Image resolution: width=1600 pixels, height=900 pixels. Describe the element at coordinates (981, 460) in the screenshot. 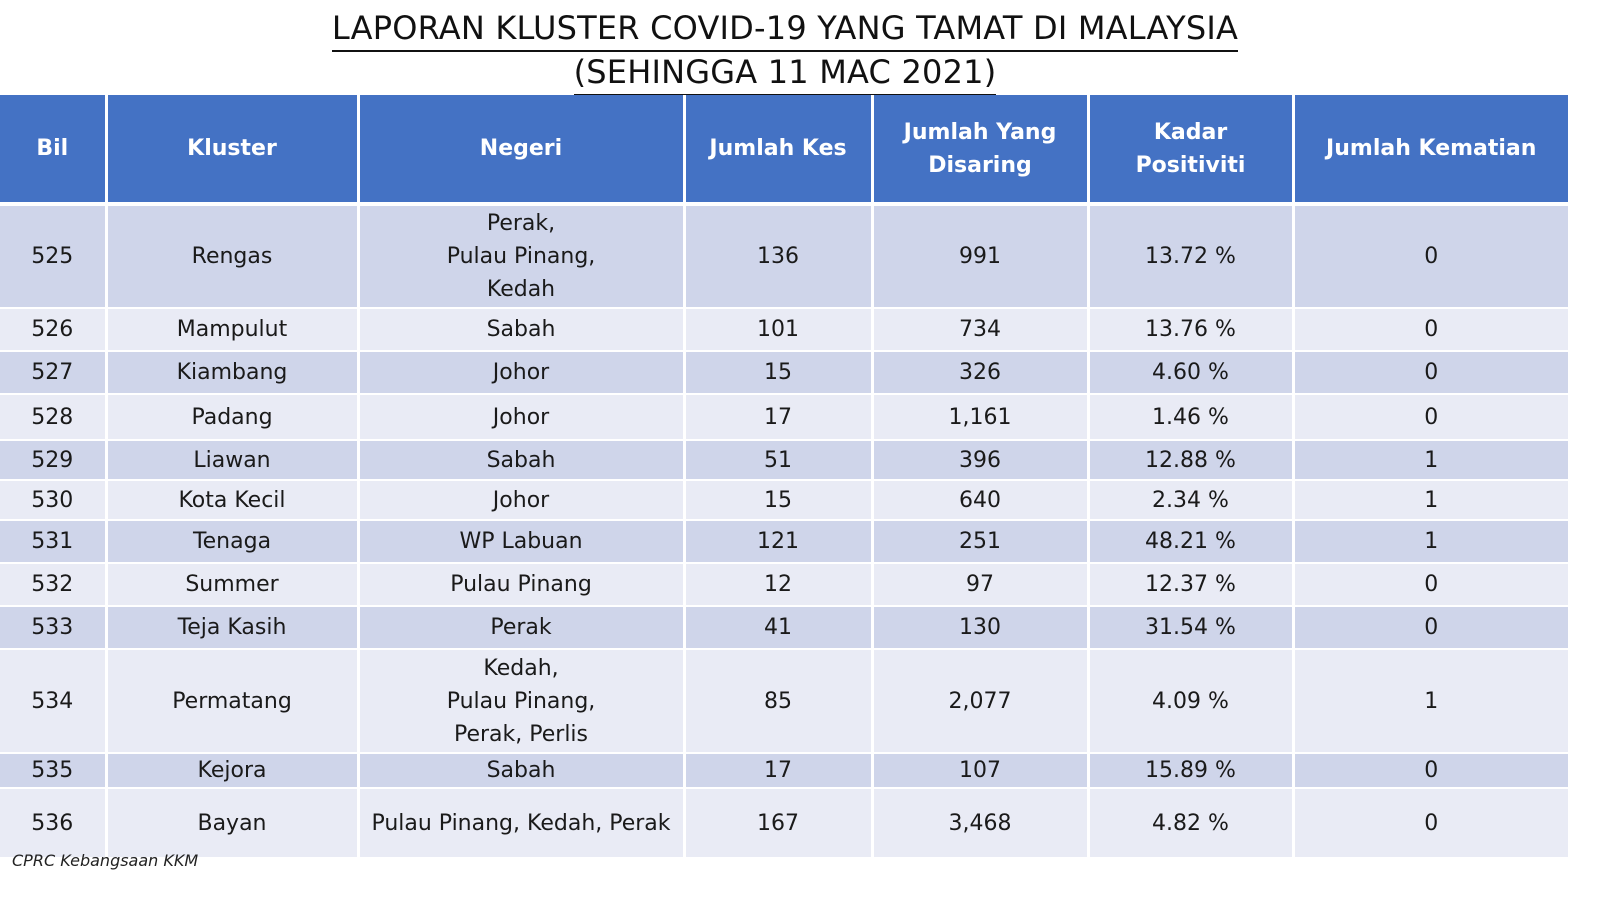

I see `cell-jumlah-disaring: 396` at that location.